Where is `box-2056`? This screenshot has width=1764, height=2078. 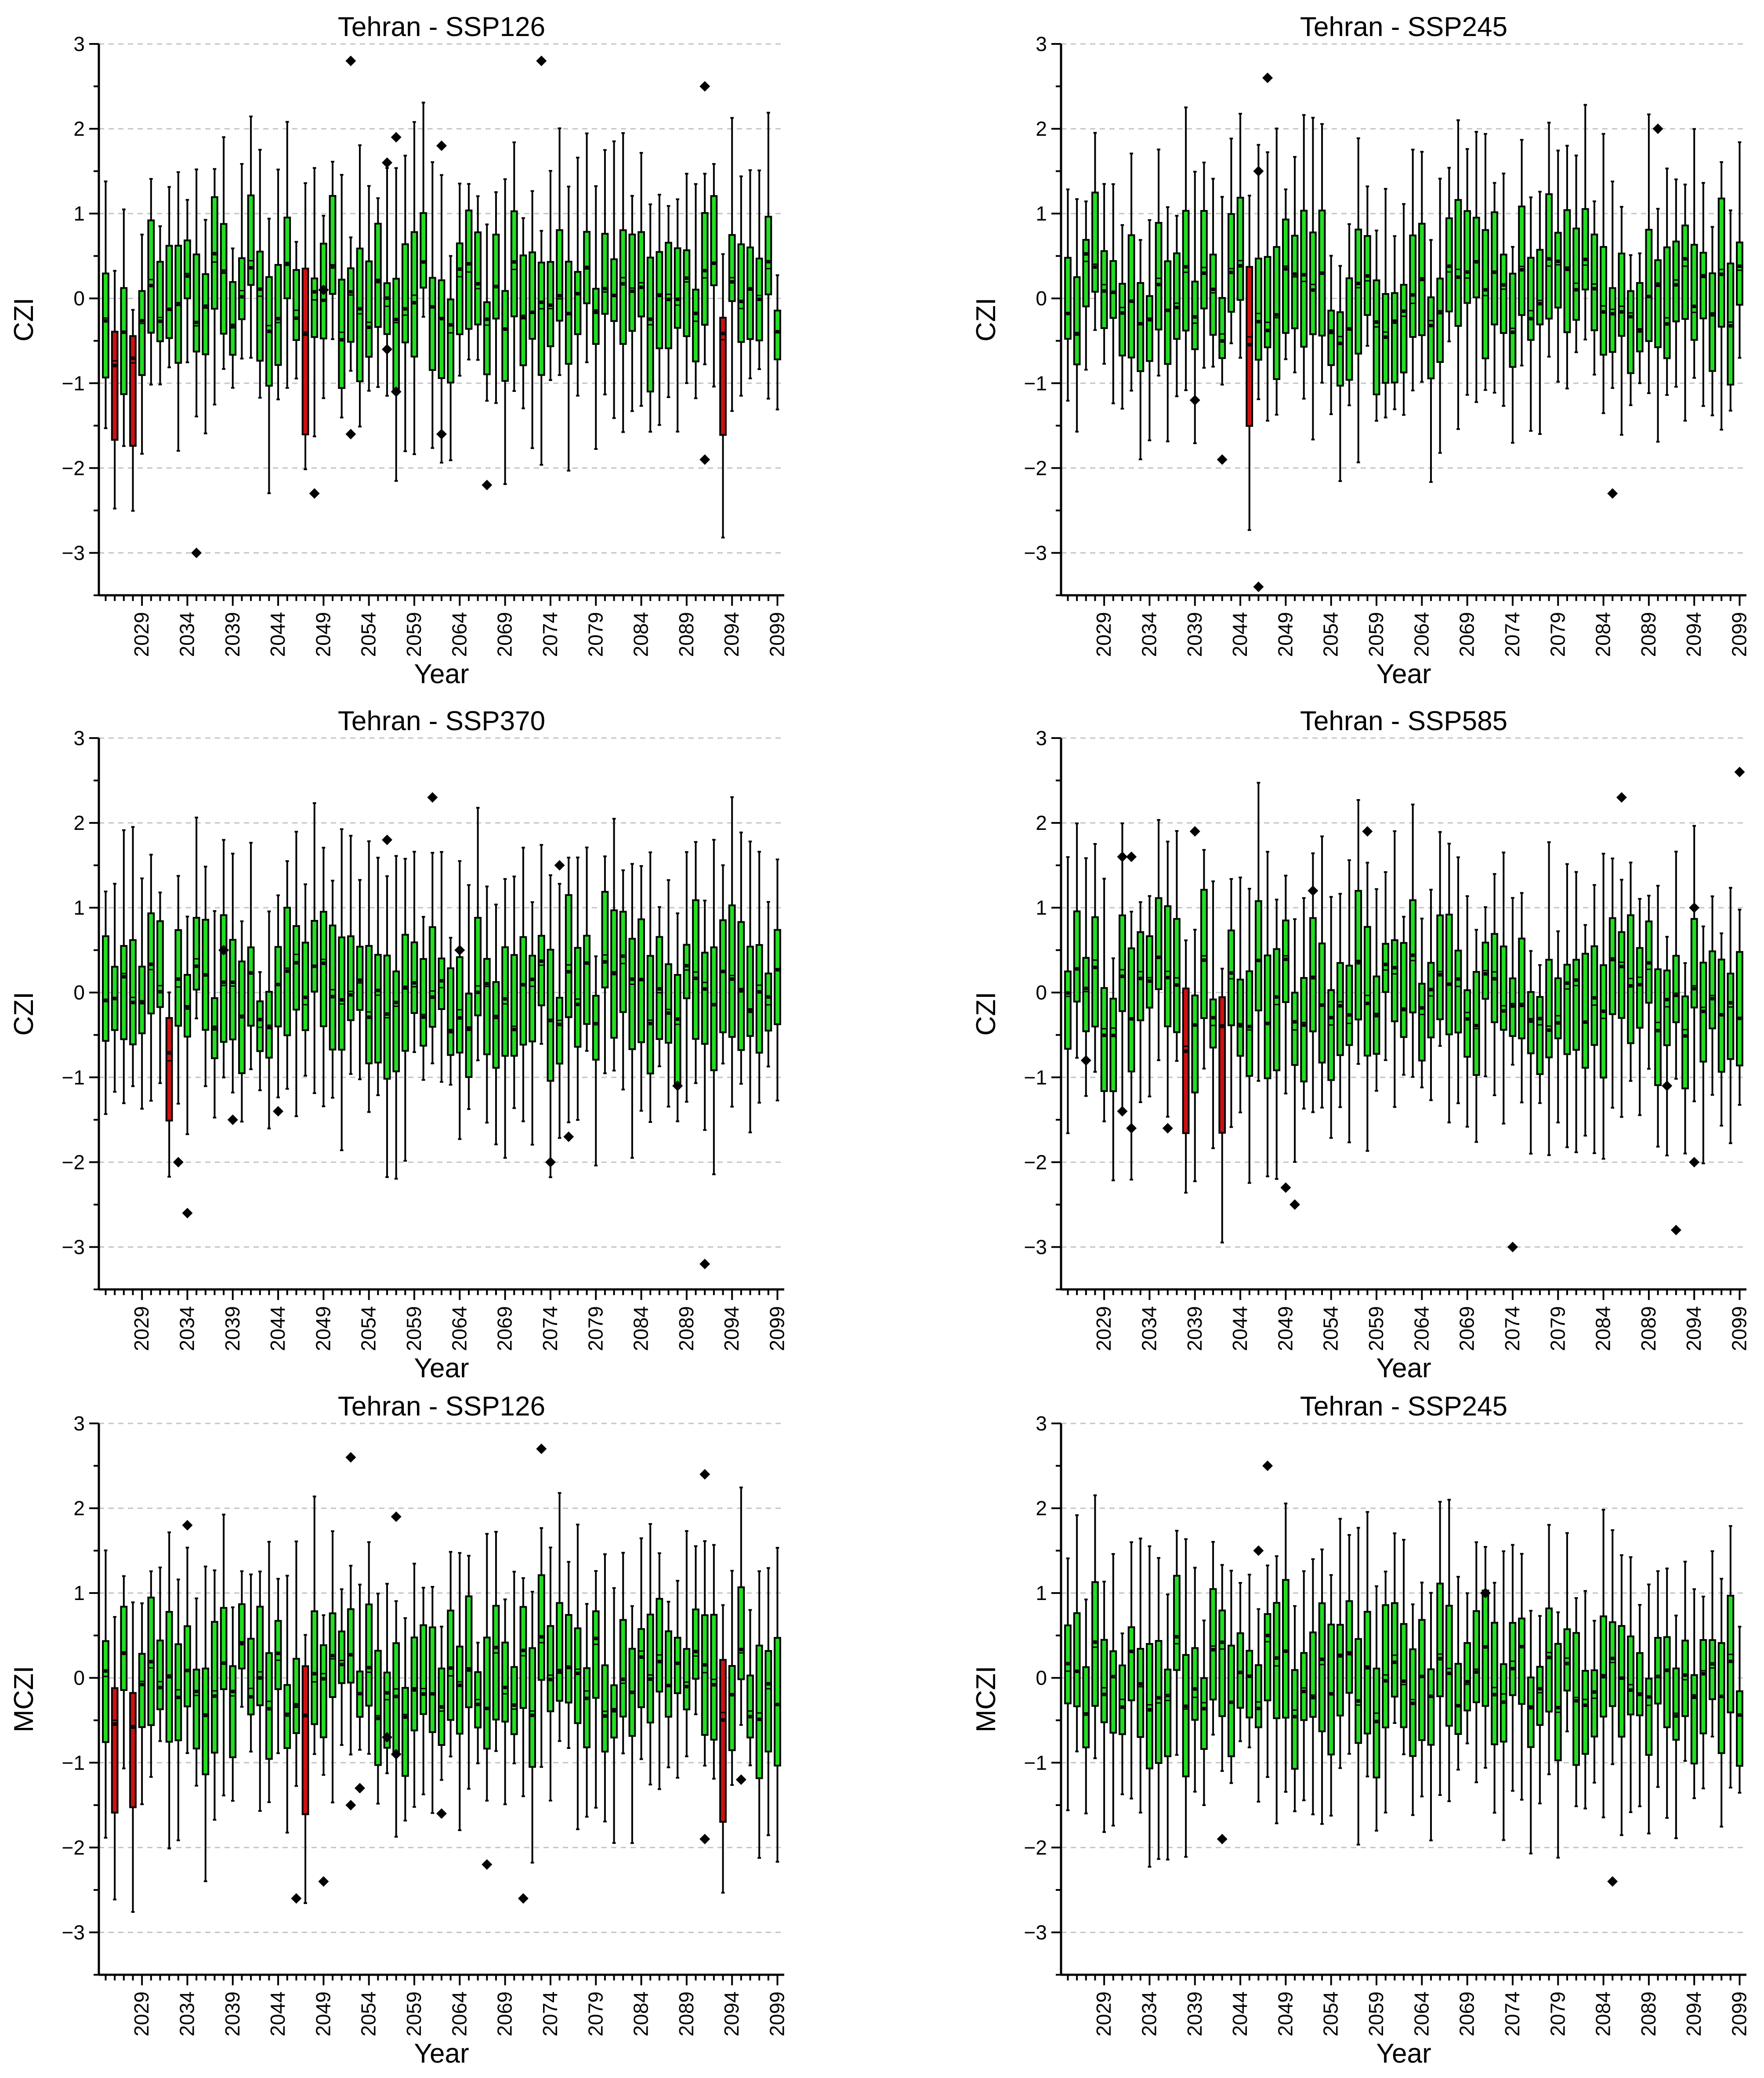
box-2056 is located at coordinates (387, 1026).